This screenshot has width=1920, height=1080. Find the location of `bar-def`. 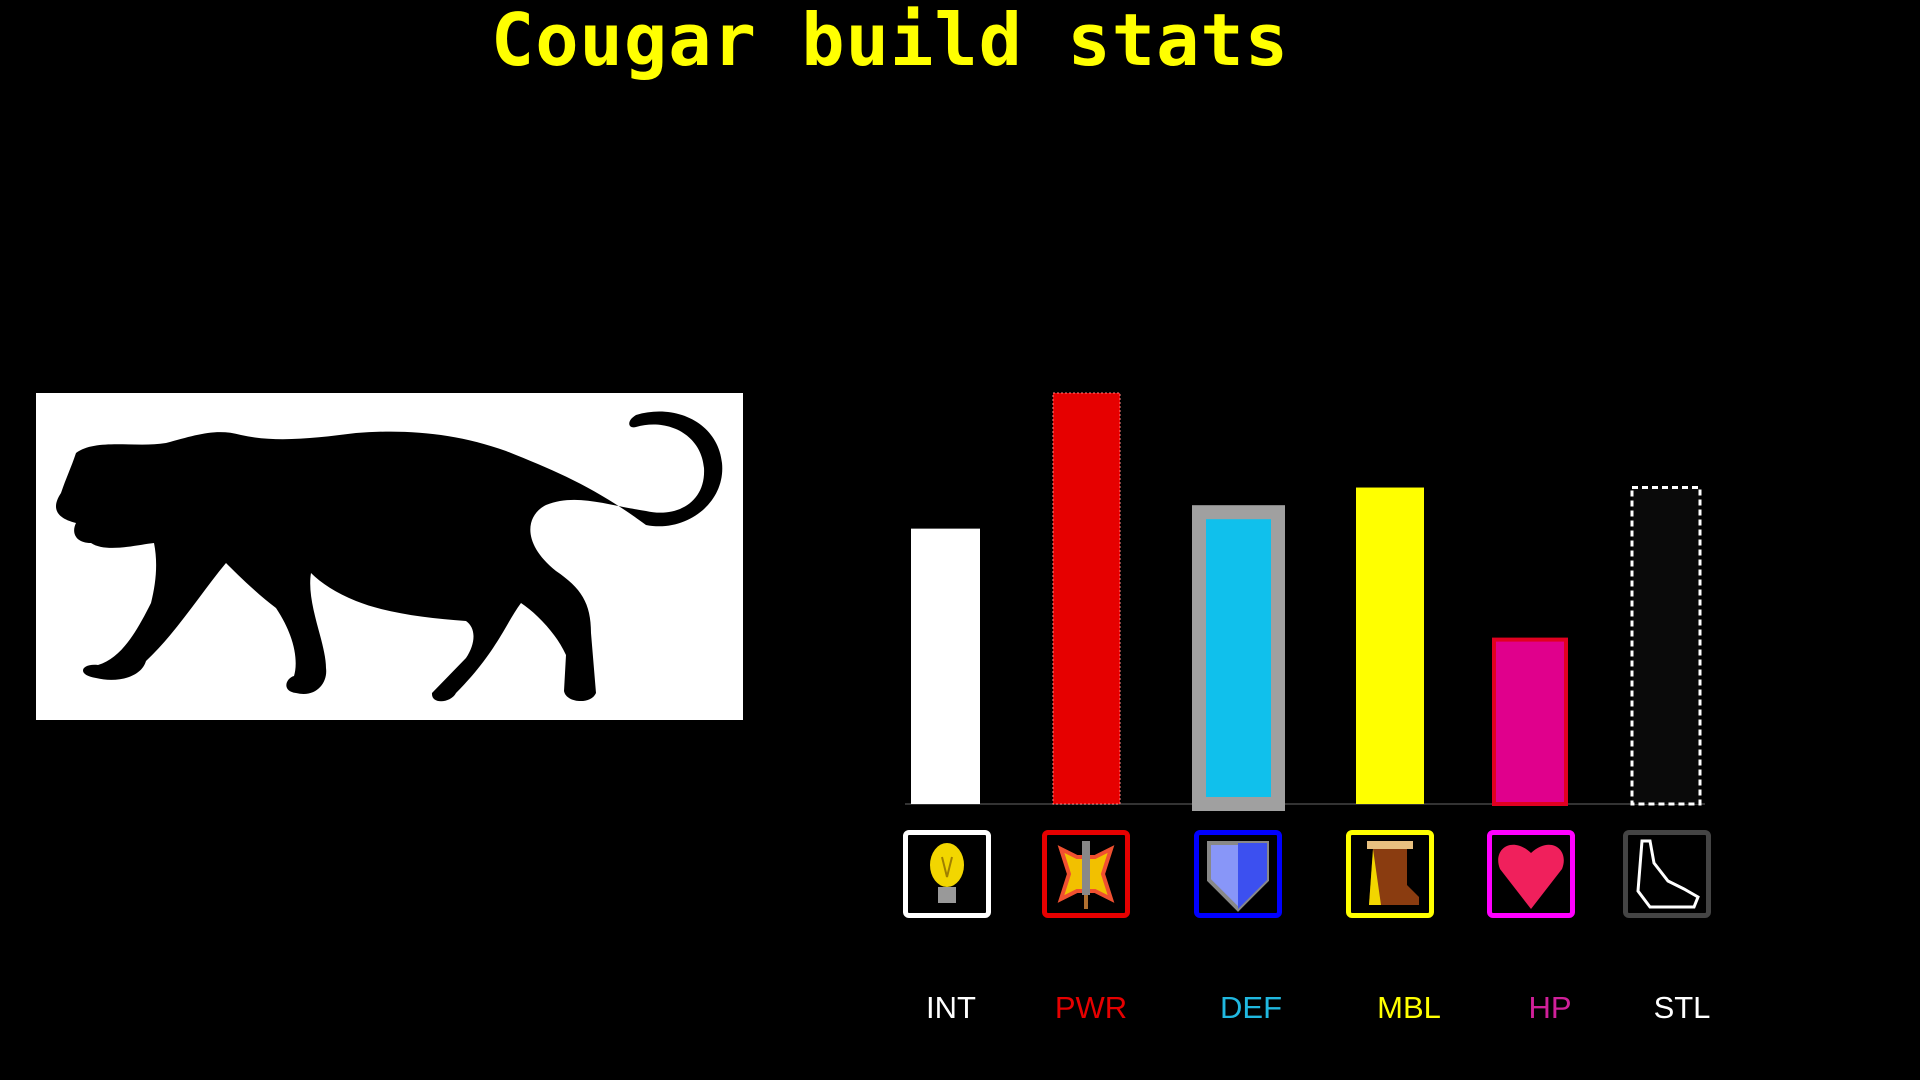

bar-def is located at coordinates (1238, 658).